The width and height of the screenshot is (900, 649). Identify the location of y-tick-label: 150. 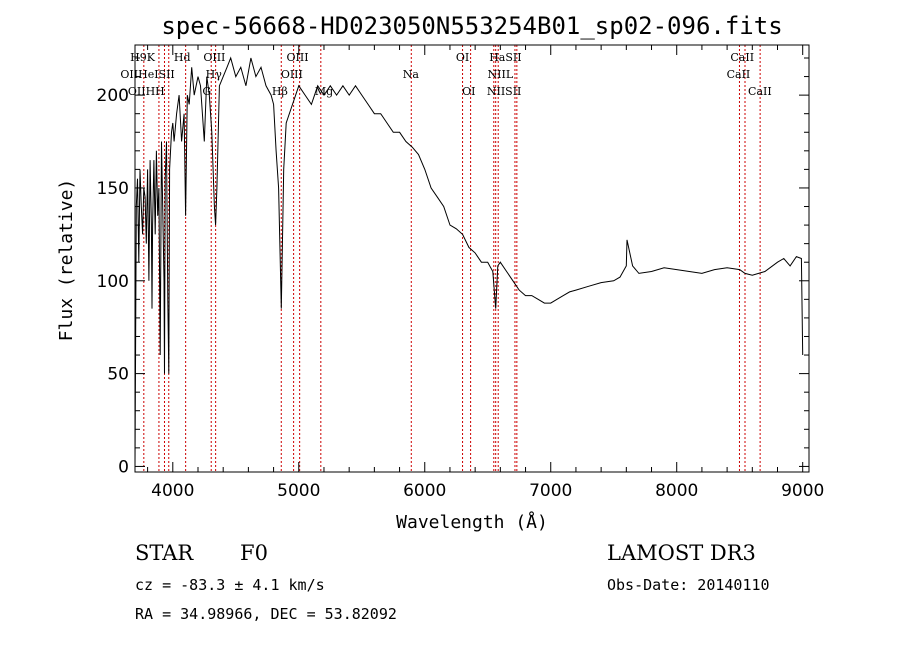
(113, 189).